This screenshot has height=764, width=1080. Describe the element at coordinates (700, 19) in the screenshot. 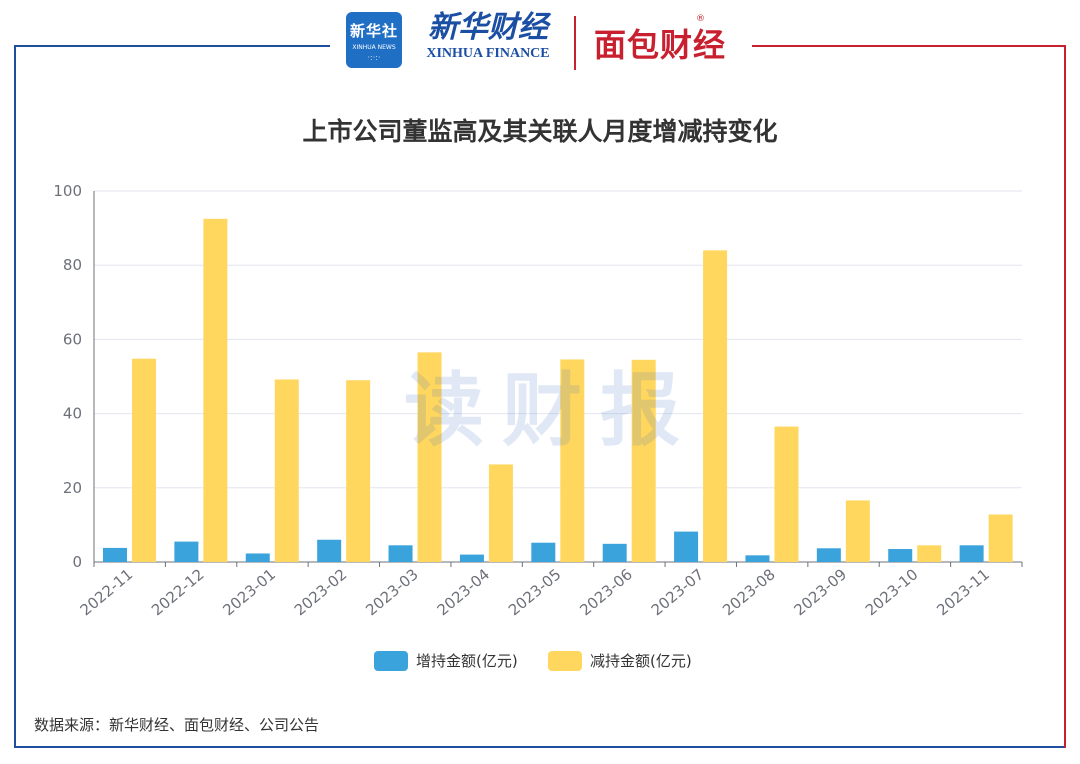

I see `registered-mark: ®` at that location.